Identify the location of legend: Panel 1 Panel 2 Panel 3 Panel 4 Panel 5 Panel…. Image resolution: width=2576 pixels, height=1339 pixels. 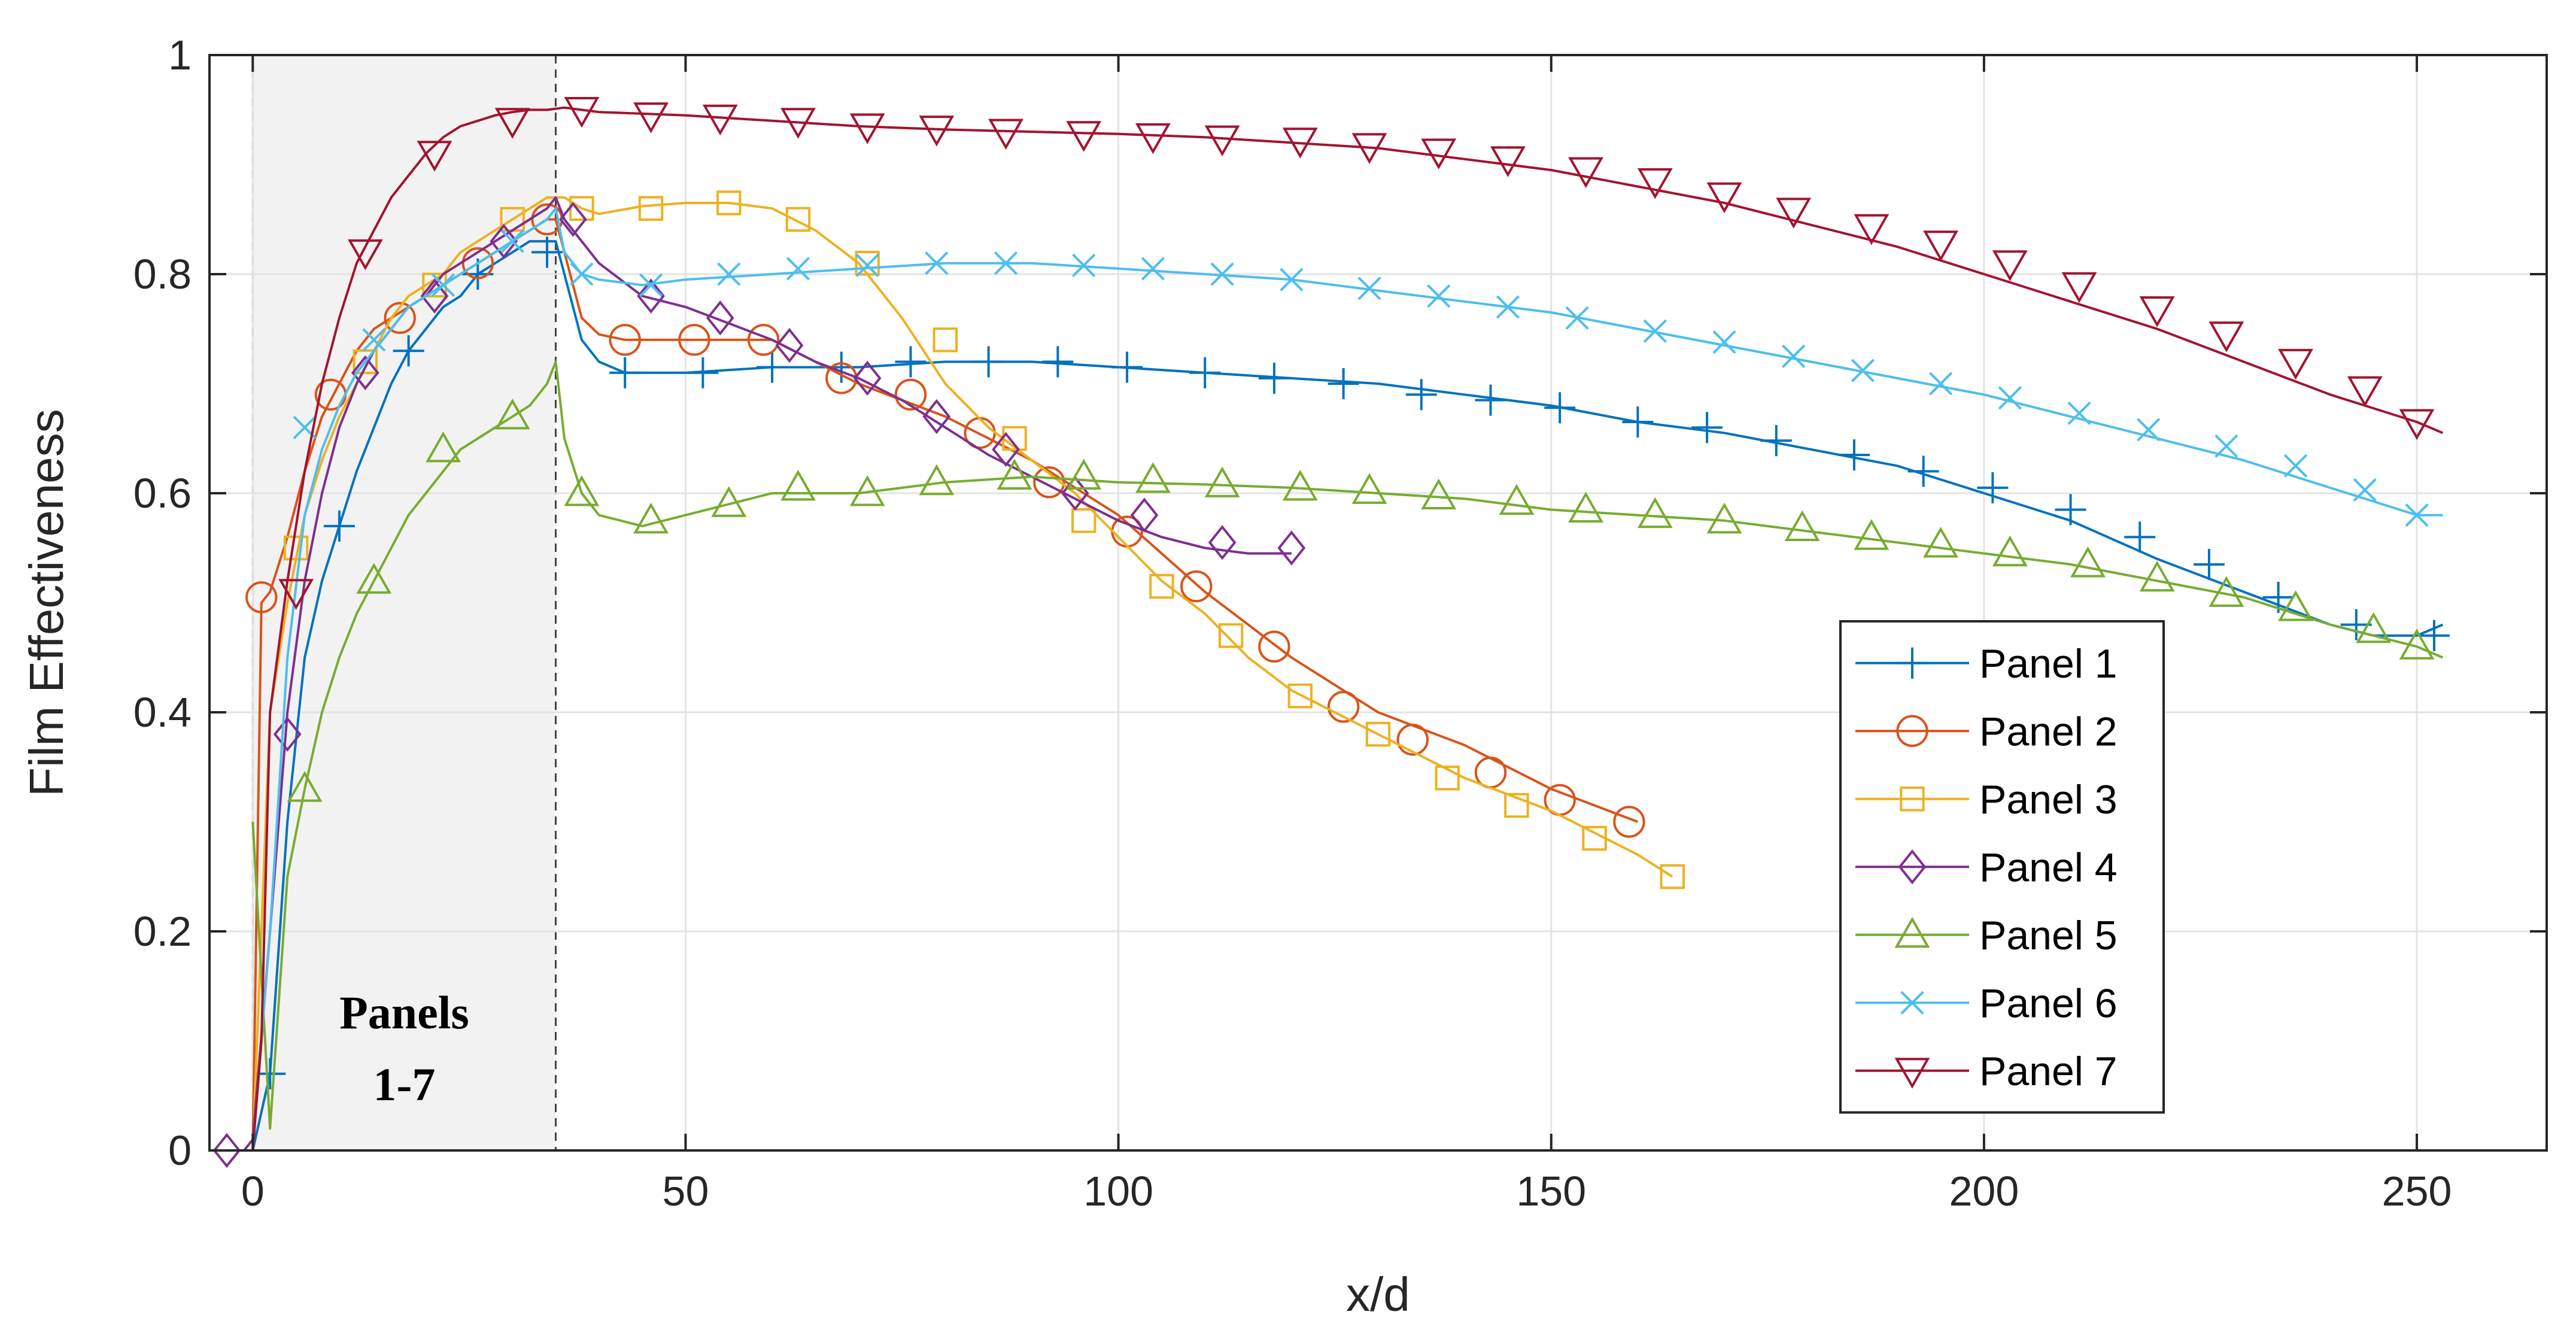
(2002, 867).